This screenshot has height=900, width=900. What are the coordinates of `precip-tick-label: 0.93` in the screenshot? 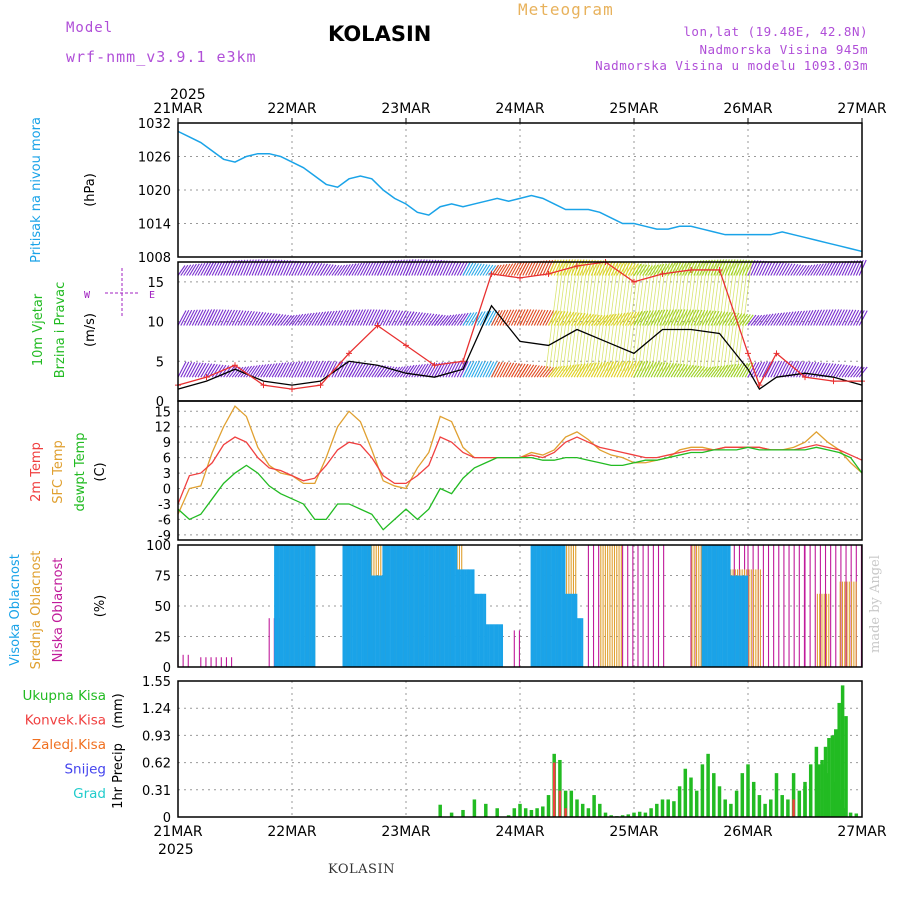 It's located at (156, 736).